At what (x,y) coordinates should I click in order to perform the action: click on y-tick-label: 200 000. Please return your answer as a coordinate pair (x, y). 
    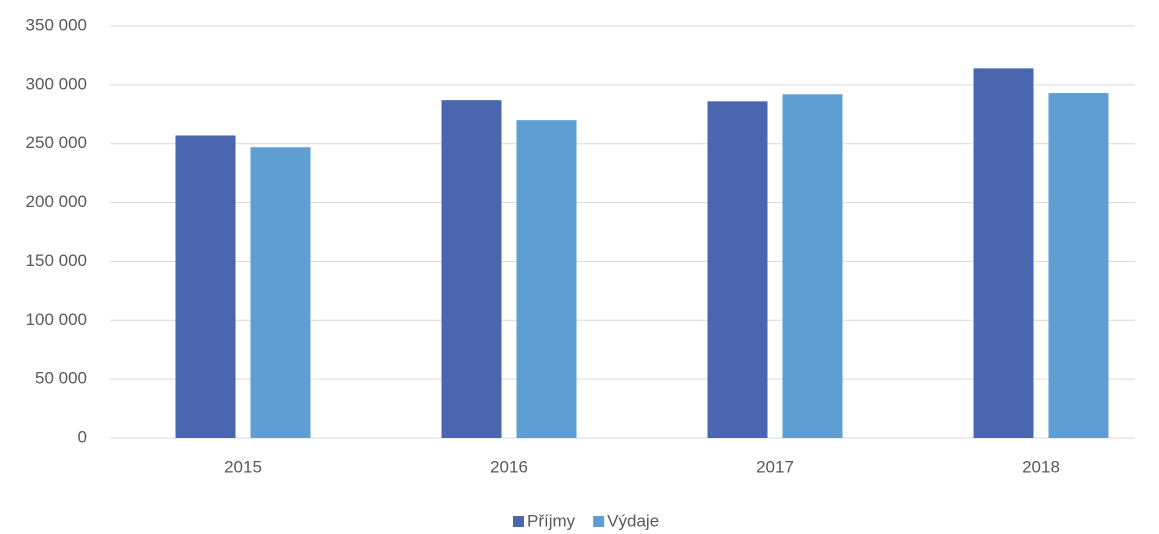
    Looking at the image, I should click on (56, 201).